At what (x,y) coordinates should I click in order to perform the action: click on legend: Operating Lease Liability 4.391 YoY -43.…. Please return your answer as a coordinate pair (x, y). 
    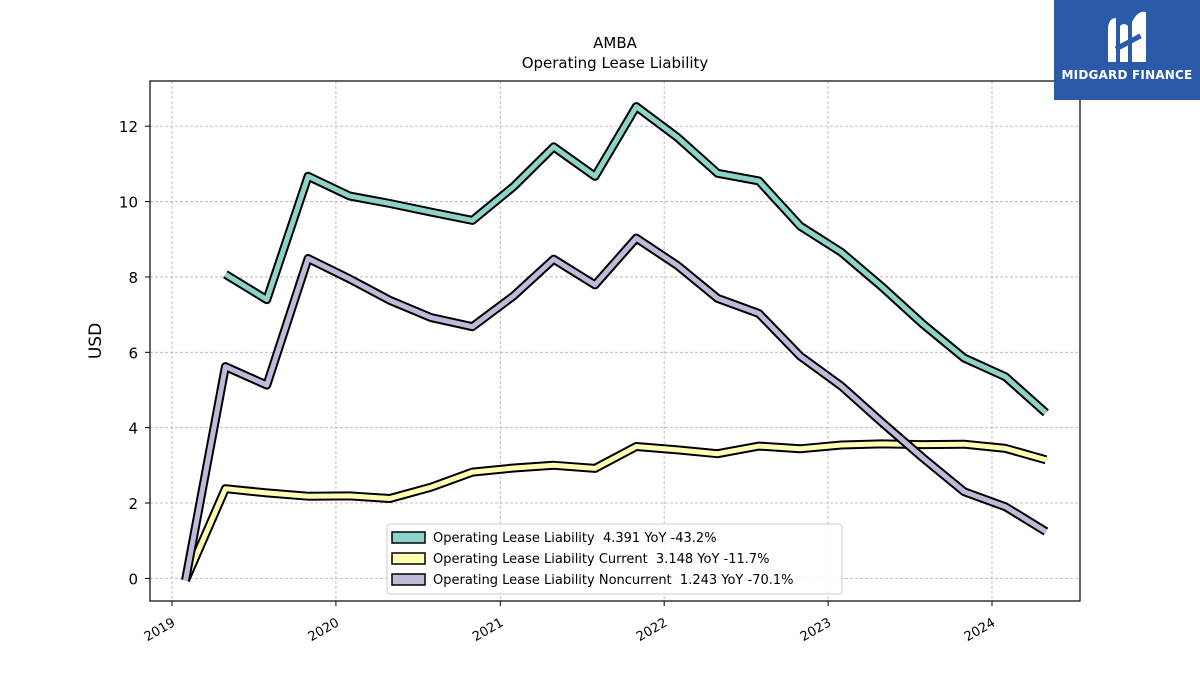
    Looking at the image, I should click on (614, 559).